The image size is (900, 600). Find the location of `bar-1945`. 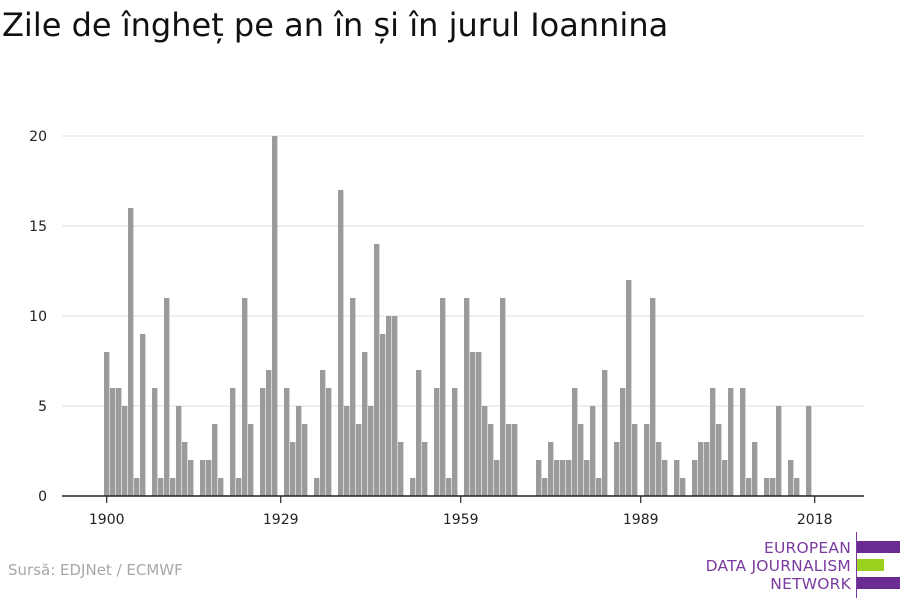

bar-1945 is located at coordinates (377, 370).